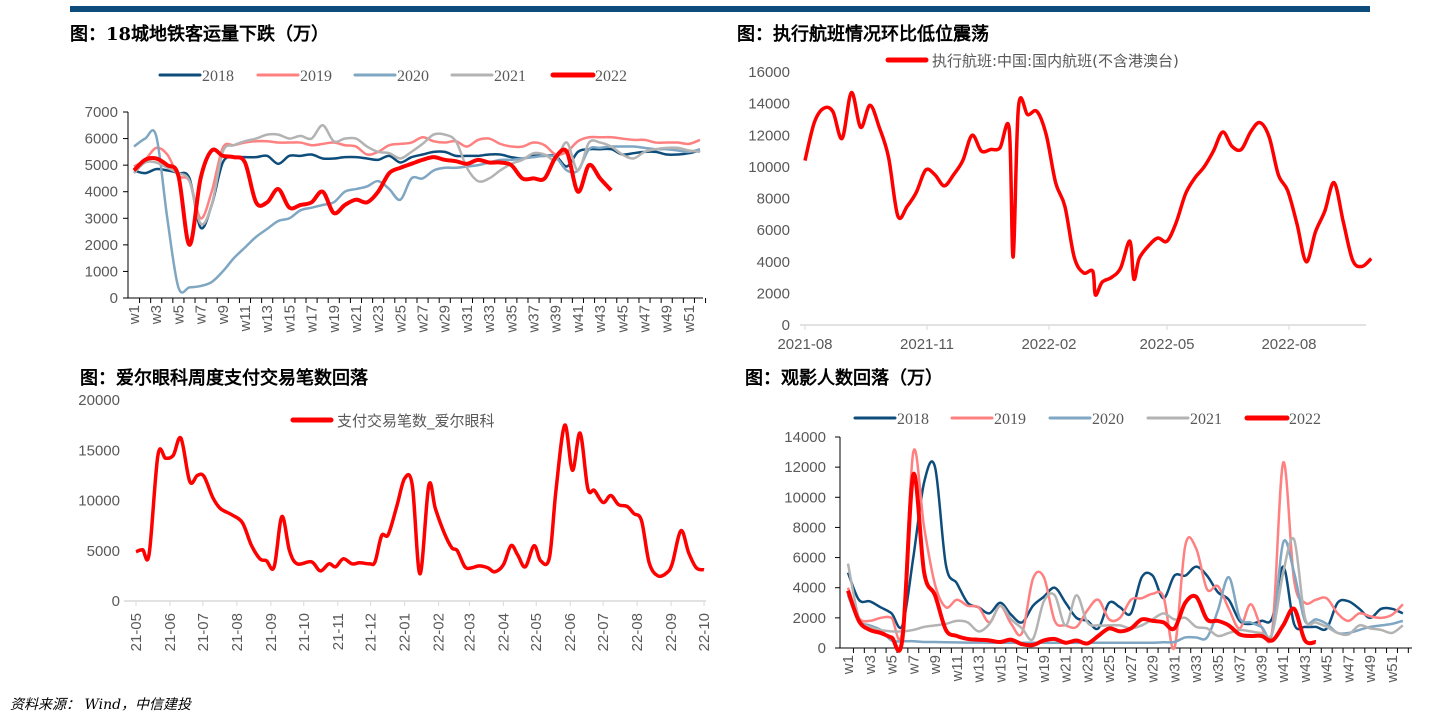 Image resolution: width=1440 pixels, height=714 pixels. I want to click on chart1-series-2021-line, so click(417, 175).